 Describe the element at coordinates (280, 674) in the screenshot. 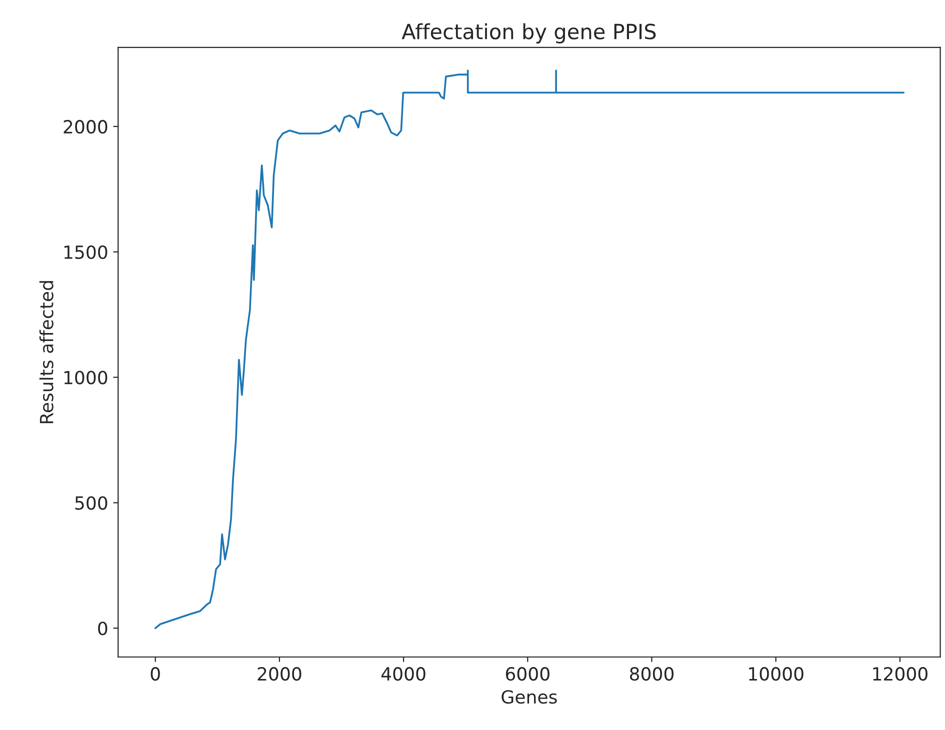

I see `x-tick-label: 2000` at that location.